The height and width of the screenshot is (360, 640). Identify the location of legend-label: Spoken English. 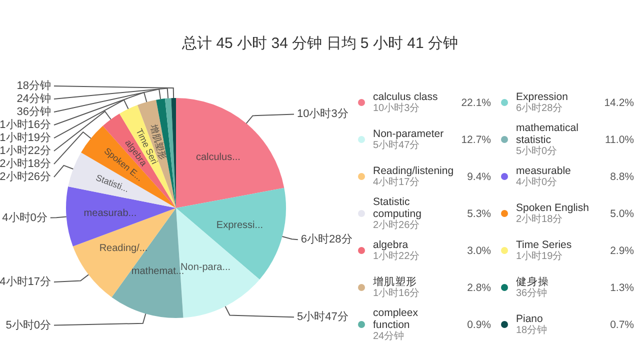
(553, 208).